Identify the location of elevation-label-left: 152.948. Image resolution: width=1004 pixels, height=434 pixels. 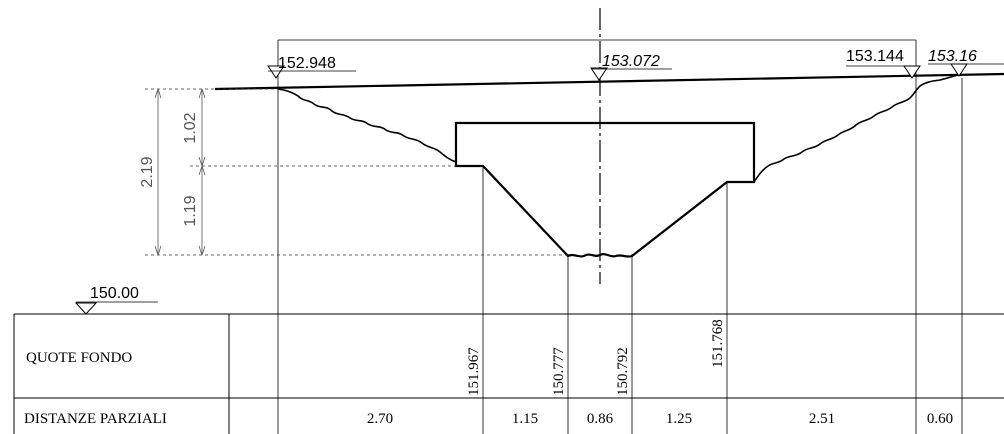
(307, 63).